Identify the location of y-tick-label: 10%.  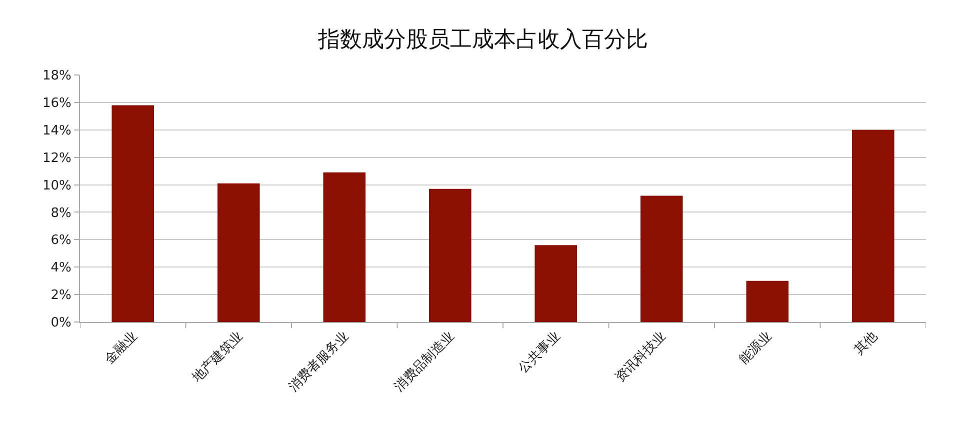
(57, 186).